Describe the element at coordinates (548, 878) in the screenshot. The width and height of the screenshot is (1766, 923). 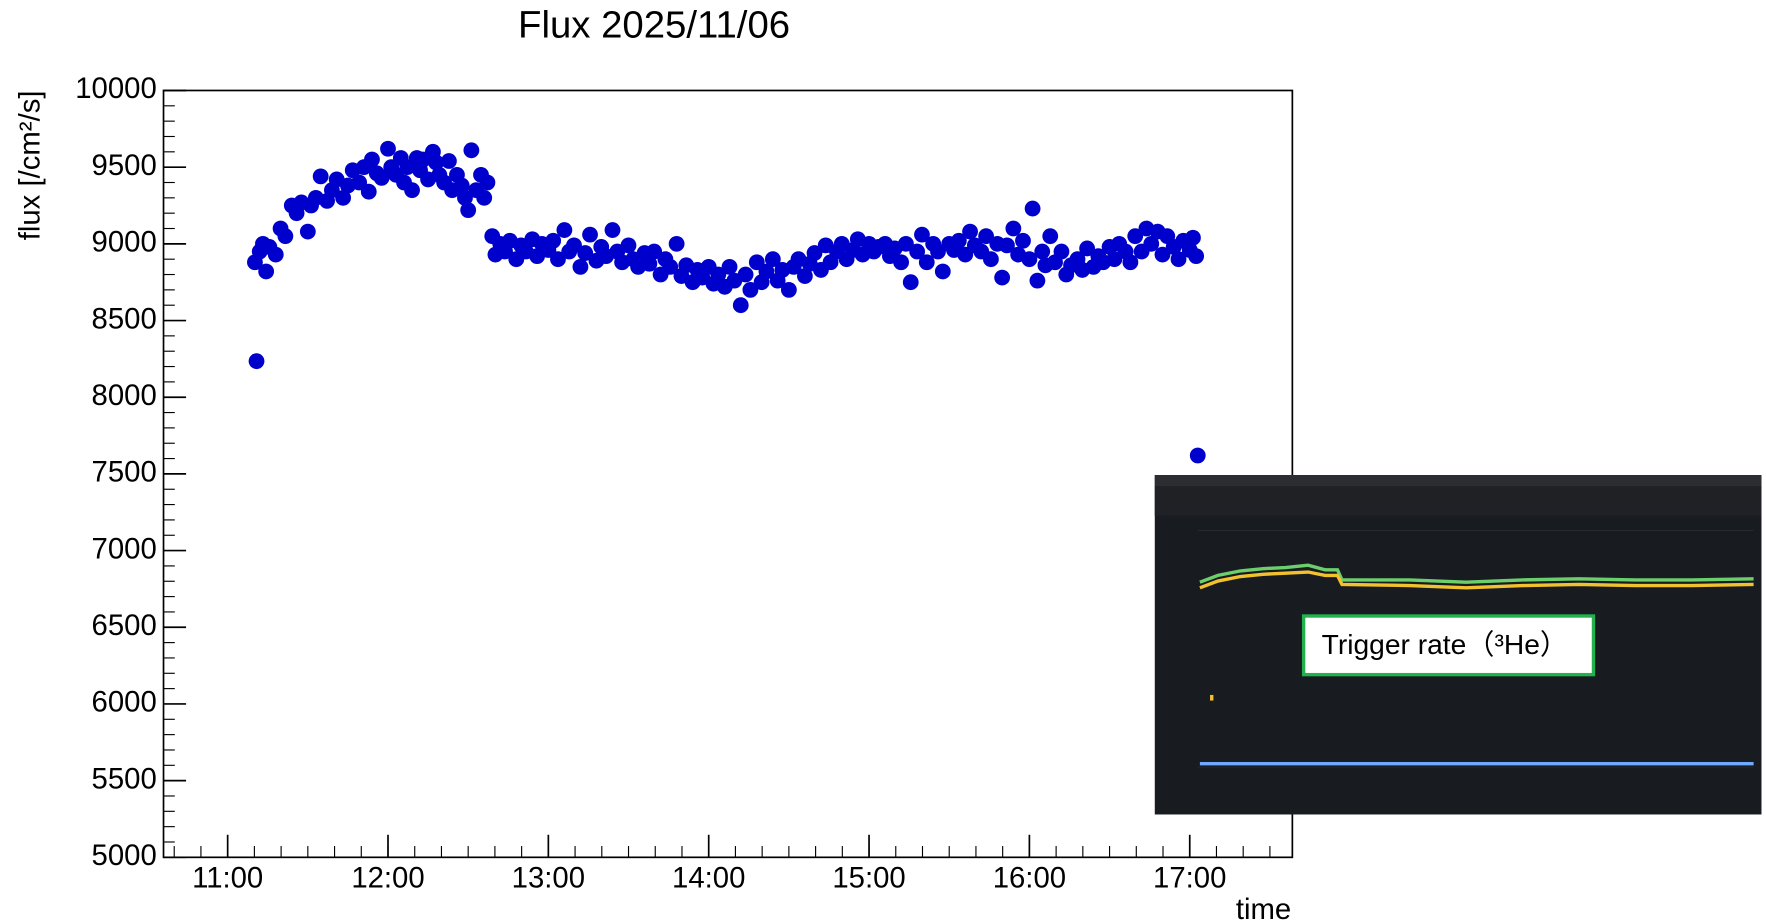
I see `x-tick-label: 13:00` at that location.